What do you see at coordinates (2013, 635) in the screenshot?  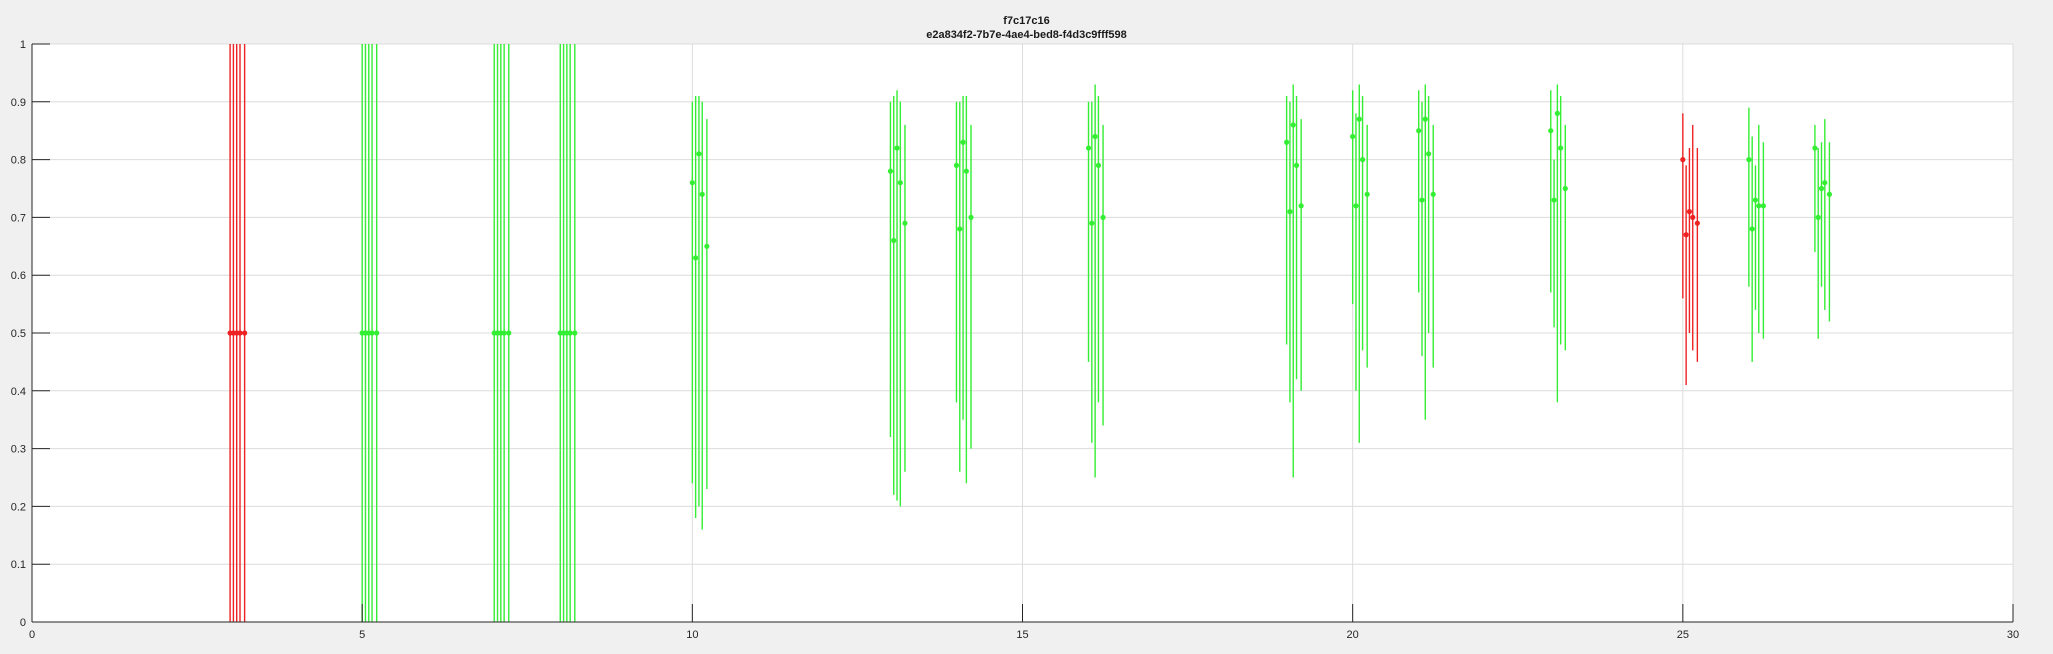 I see `x-tick-label: 30` at bounding box center [2013, 635].